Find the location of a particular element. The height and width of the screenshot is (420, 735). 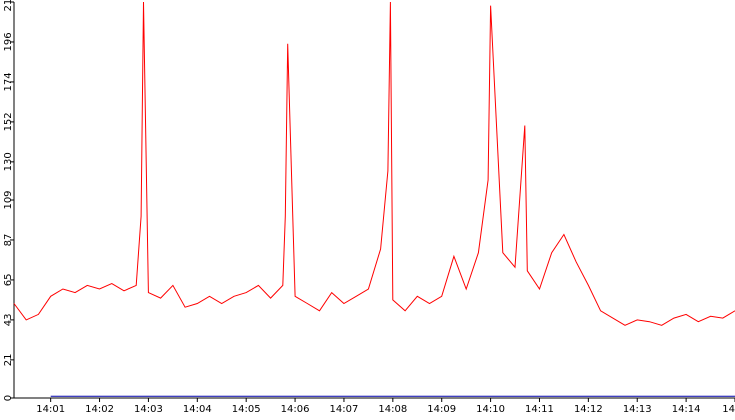

x-tick-label: 14 is located at coordinates (728, 409).